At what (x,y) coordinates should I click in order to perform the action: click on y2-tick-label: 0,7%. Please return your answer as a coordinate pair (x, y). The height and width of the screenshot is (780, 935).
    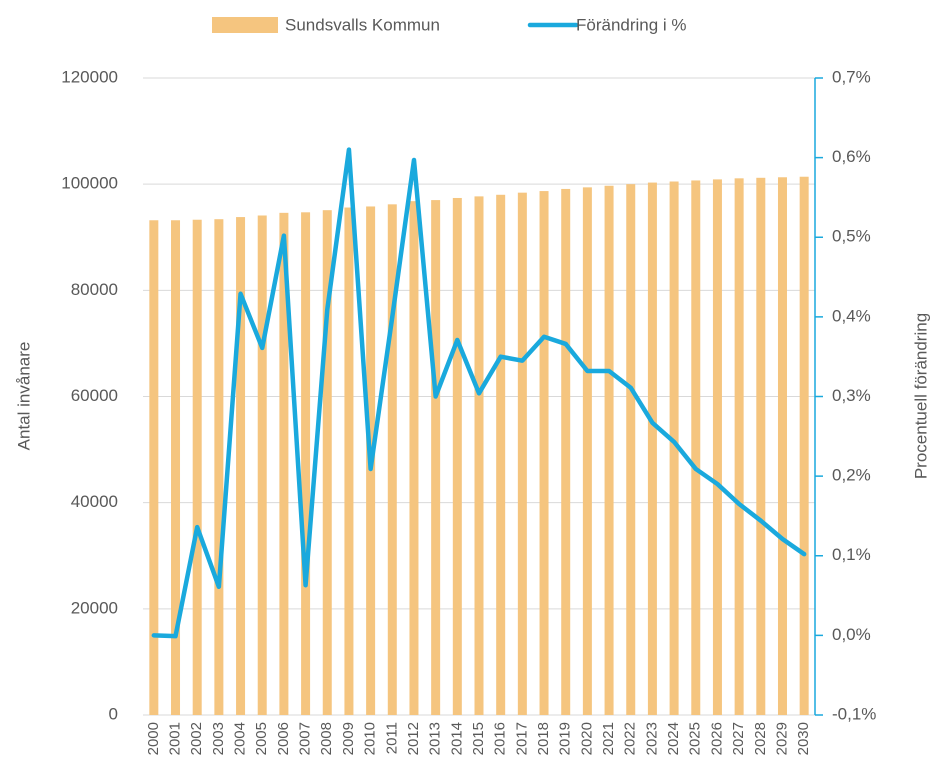
    Looking at the image, I should click on (851, 76).